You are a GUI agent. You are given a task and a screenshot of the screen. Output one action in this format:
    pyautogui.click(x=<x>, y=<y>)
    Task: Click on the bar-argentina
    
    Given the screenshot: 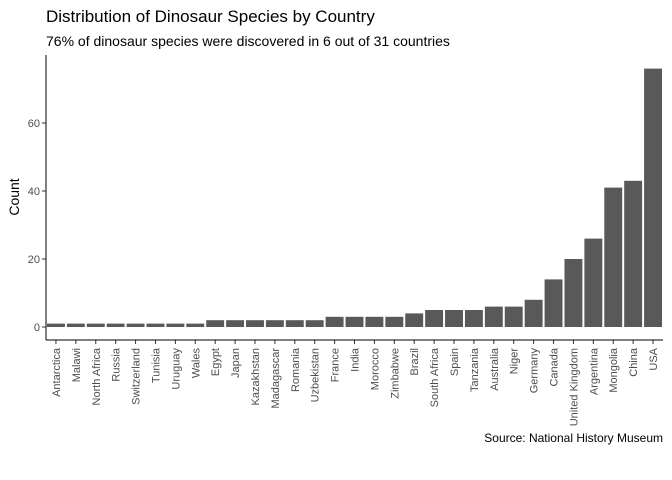 What is the action you would take?
    pyautogui.click(x=593, y=282)
    